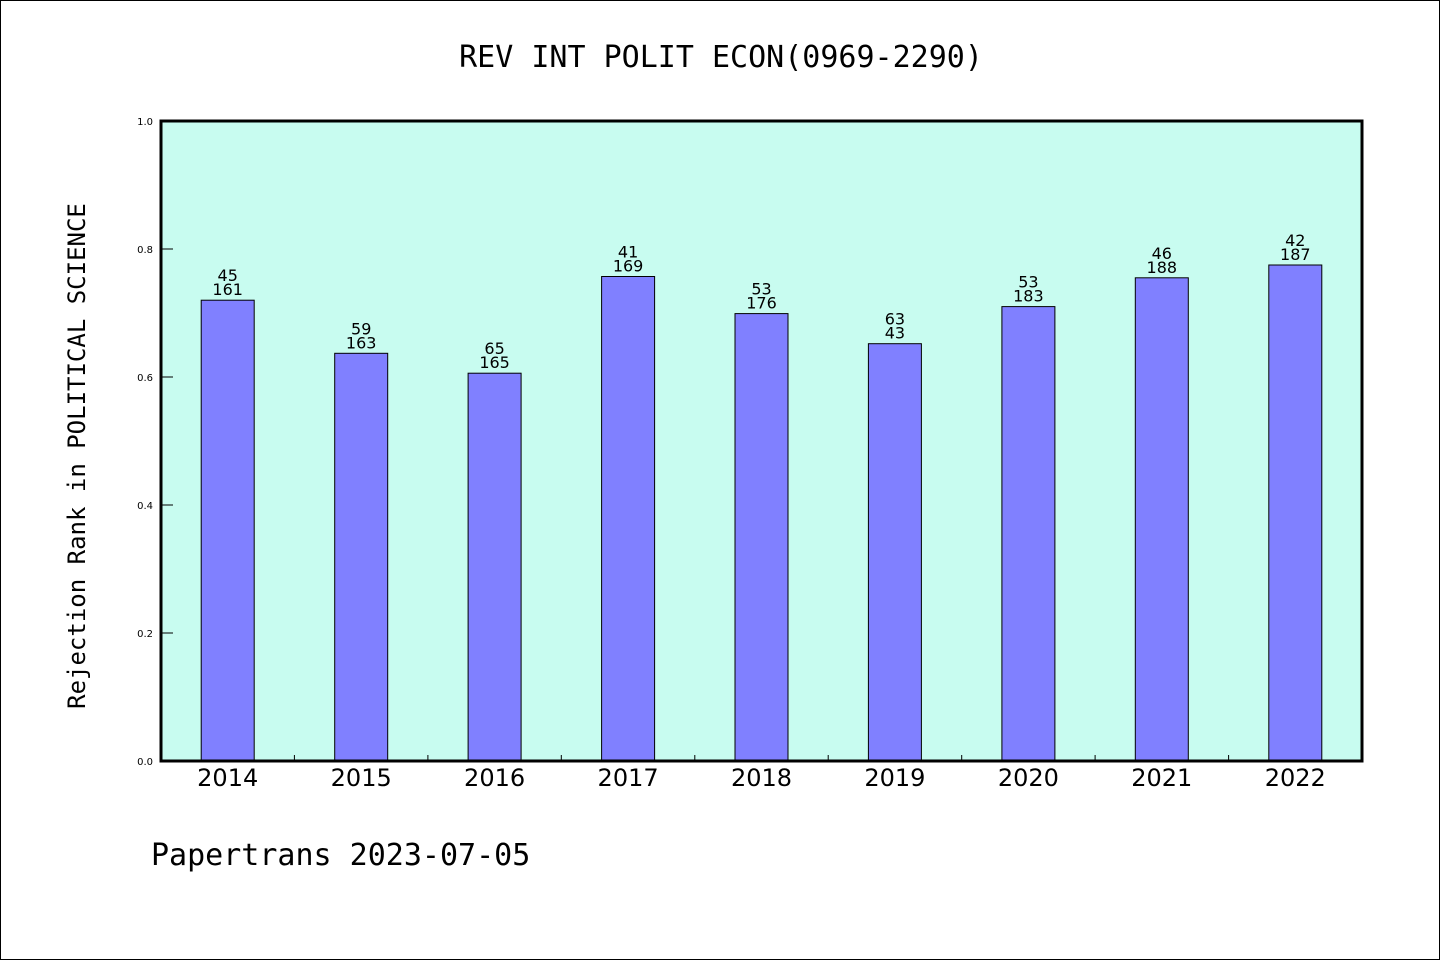 The height and width of the screenshot is (961, 1440). Describe the element at coordinates (145, 634) in the screenshot. I see `y-tick-label-0.2: 0.2` at that location.